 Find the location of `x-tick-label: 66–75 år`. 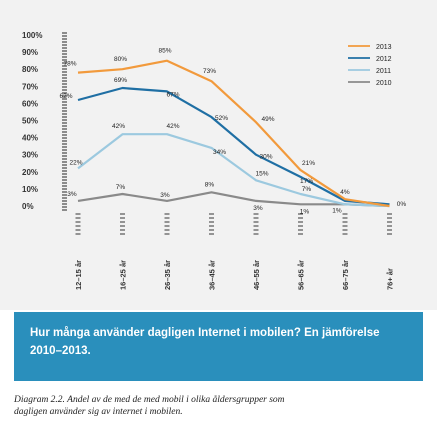

x-tick-label: 66–75 år is located at coordinates (345, 275).